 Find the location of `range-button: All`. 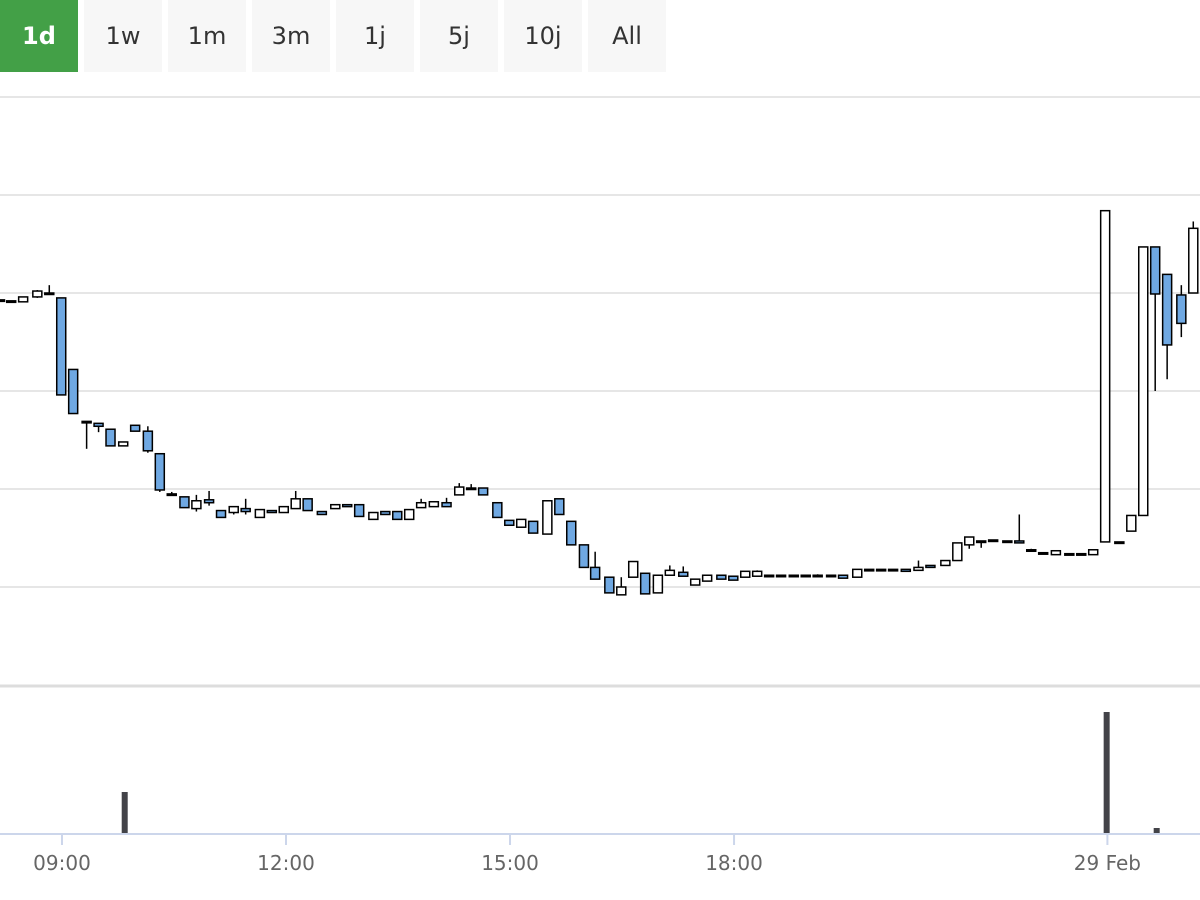

range-button: All is located at coordinates (627, 36).